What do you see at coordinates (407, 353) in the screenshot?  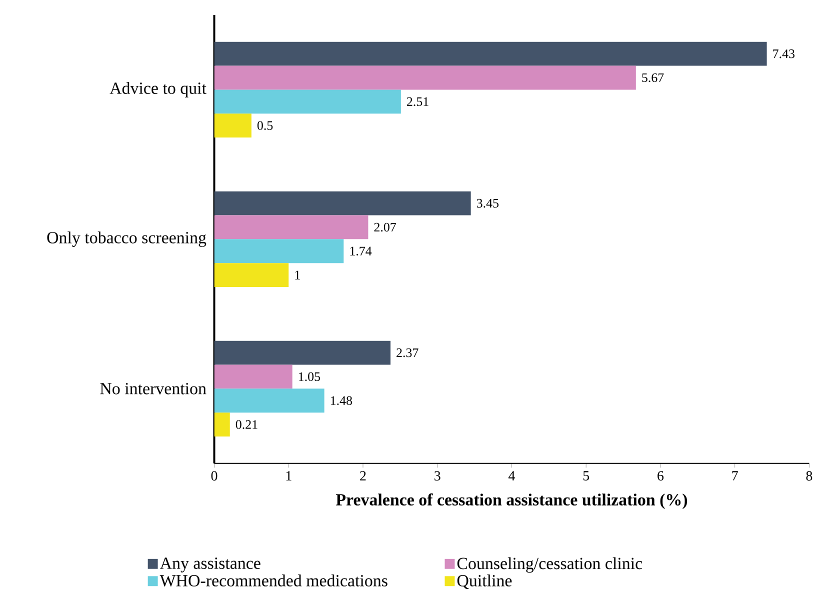 I see `data-label: 2.37` at bounding box center [407, 353].